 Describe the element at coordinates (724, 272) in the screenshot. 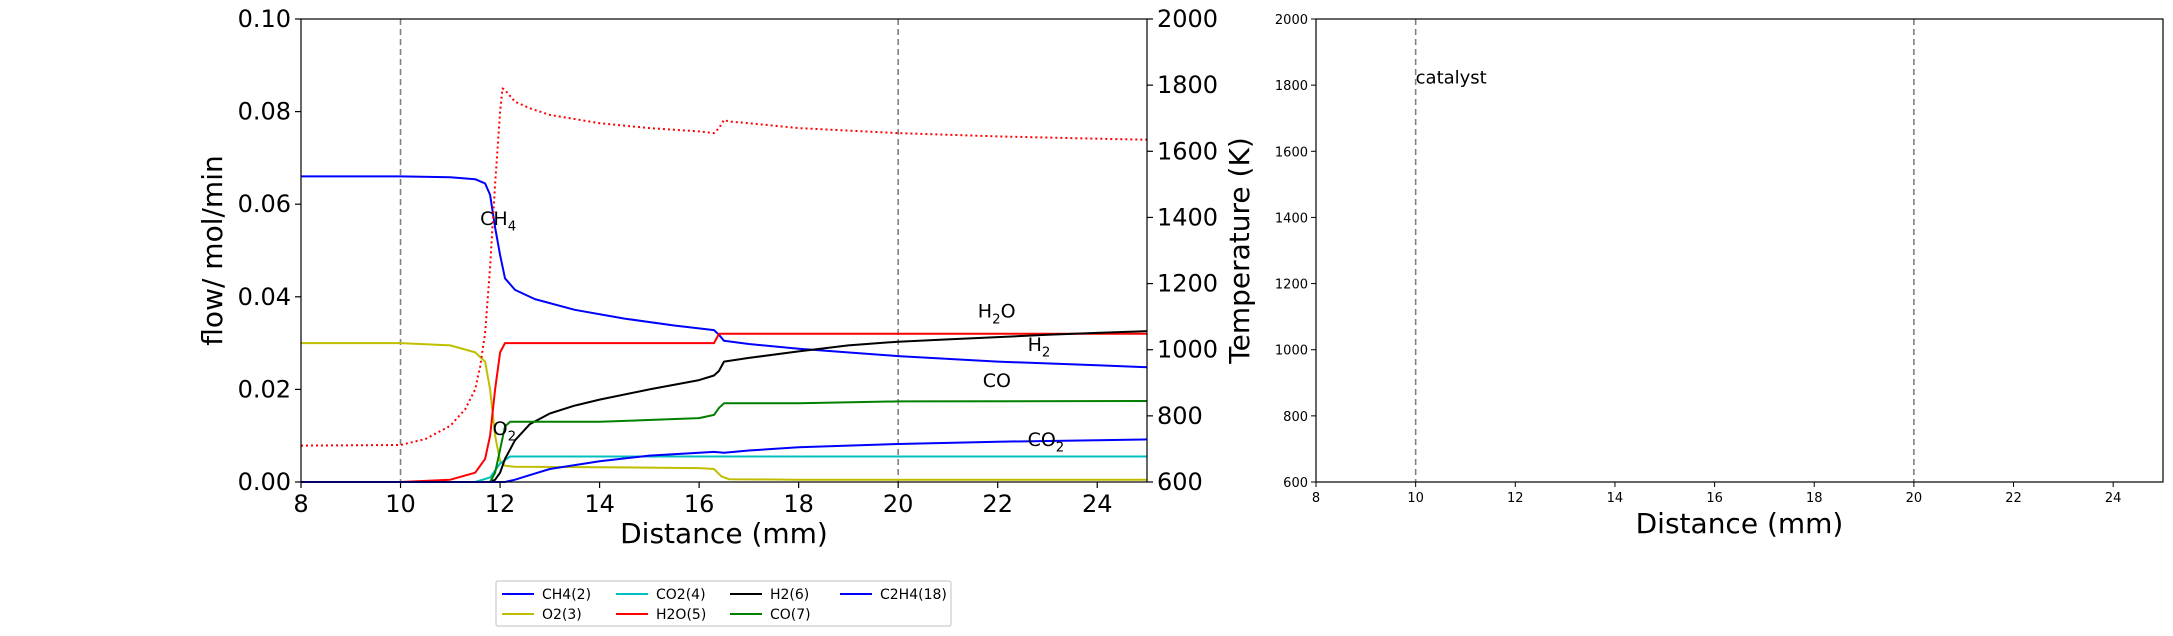

I see `series-CH4(2)` at that location.